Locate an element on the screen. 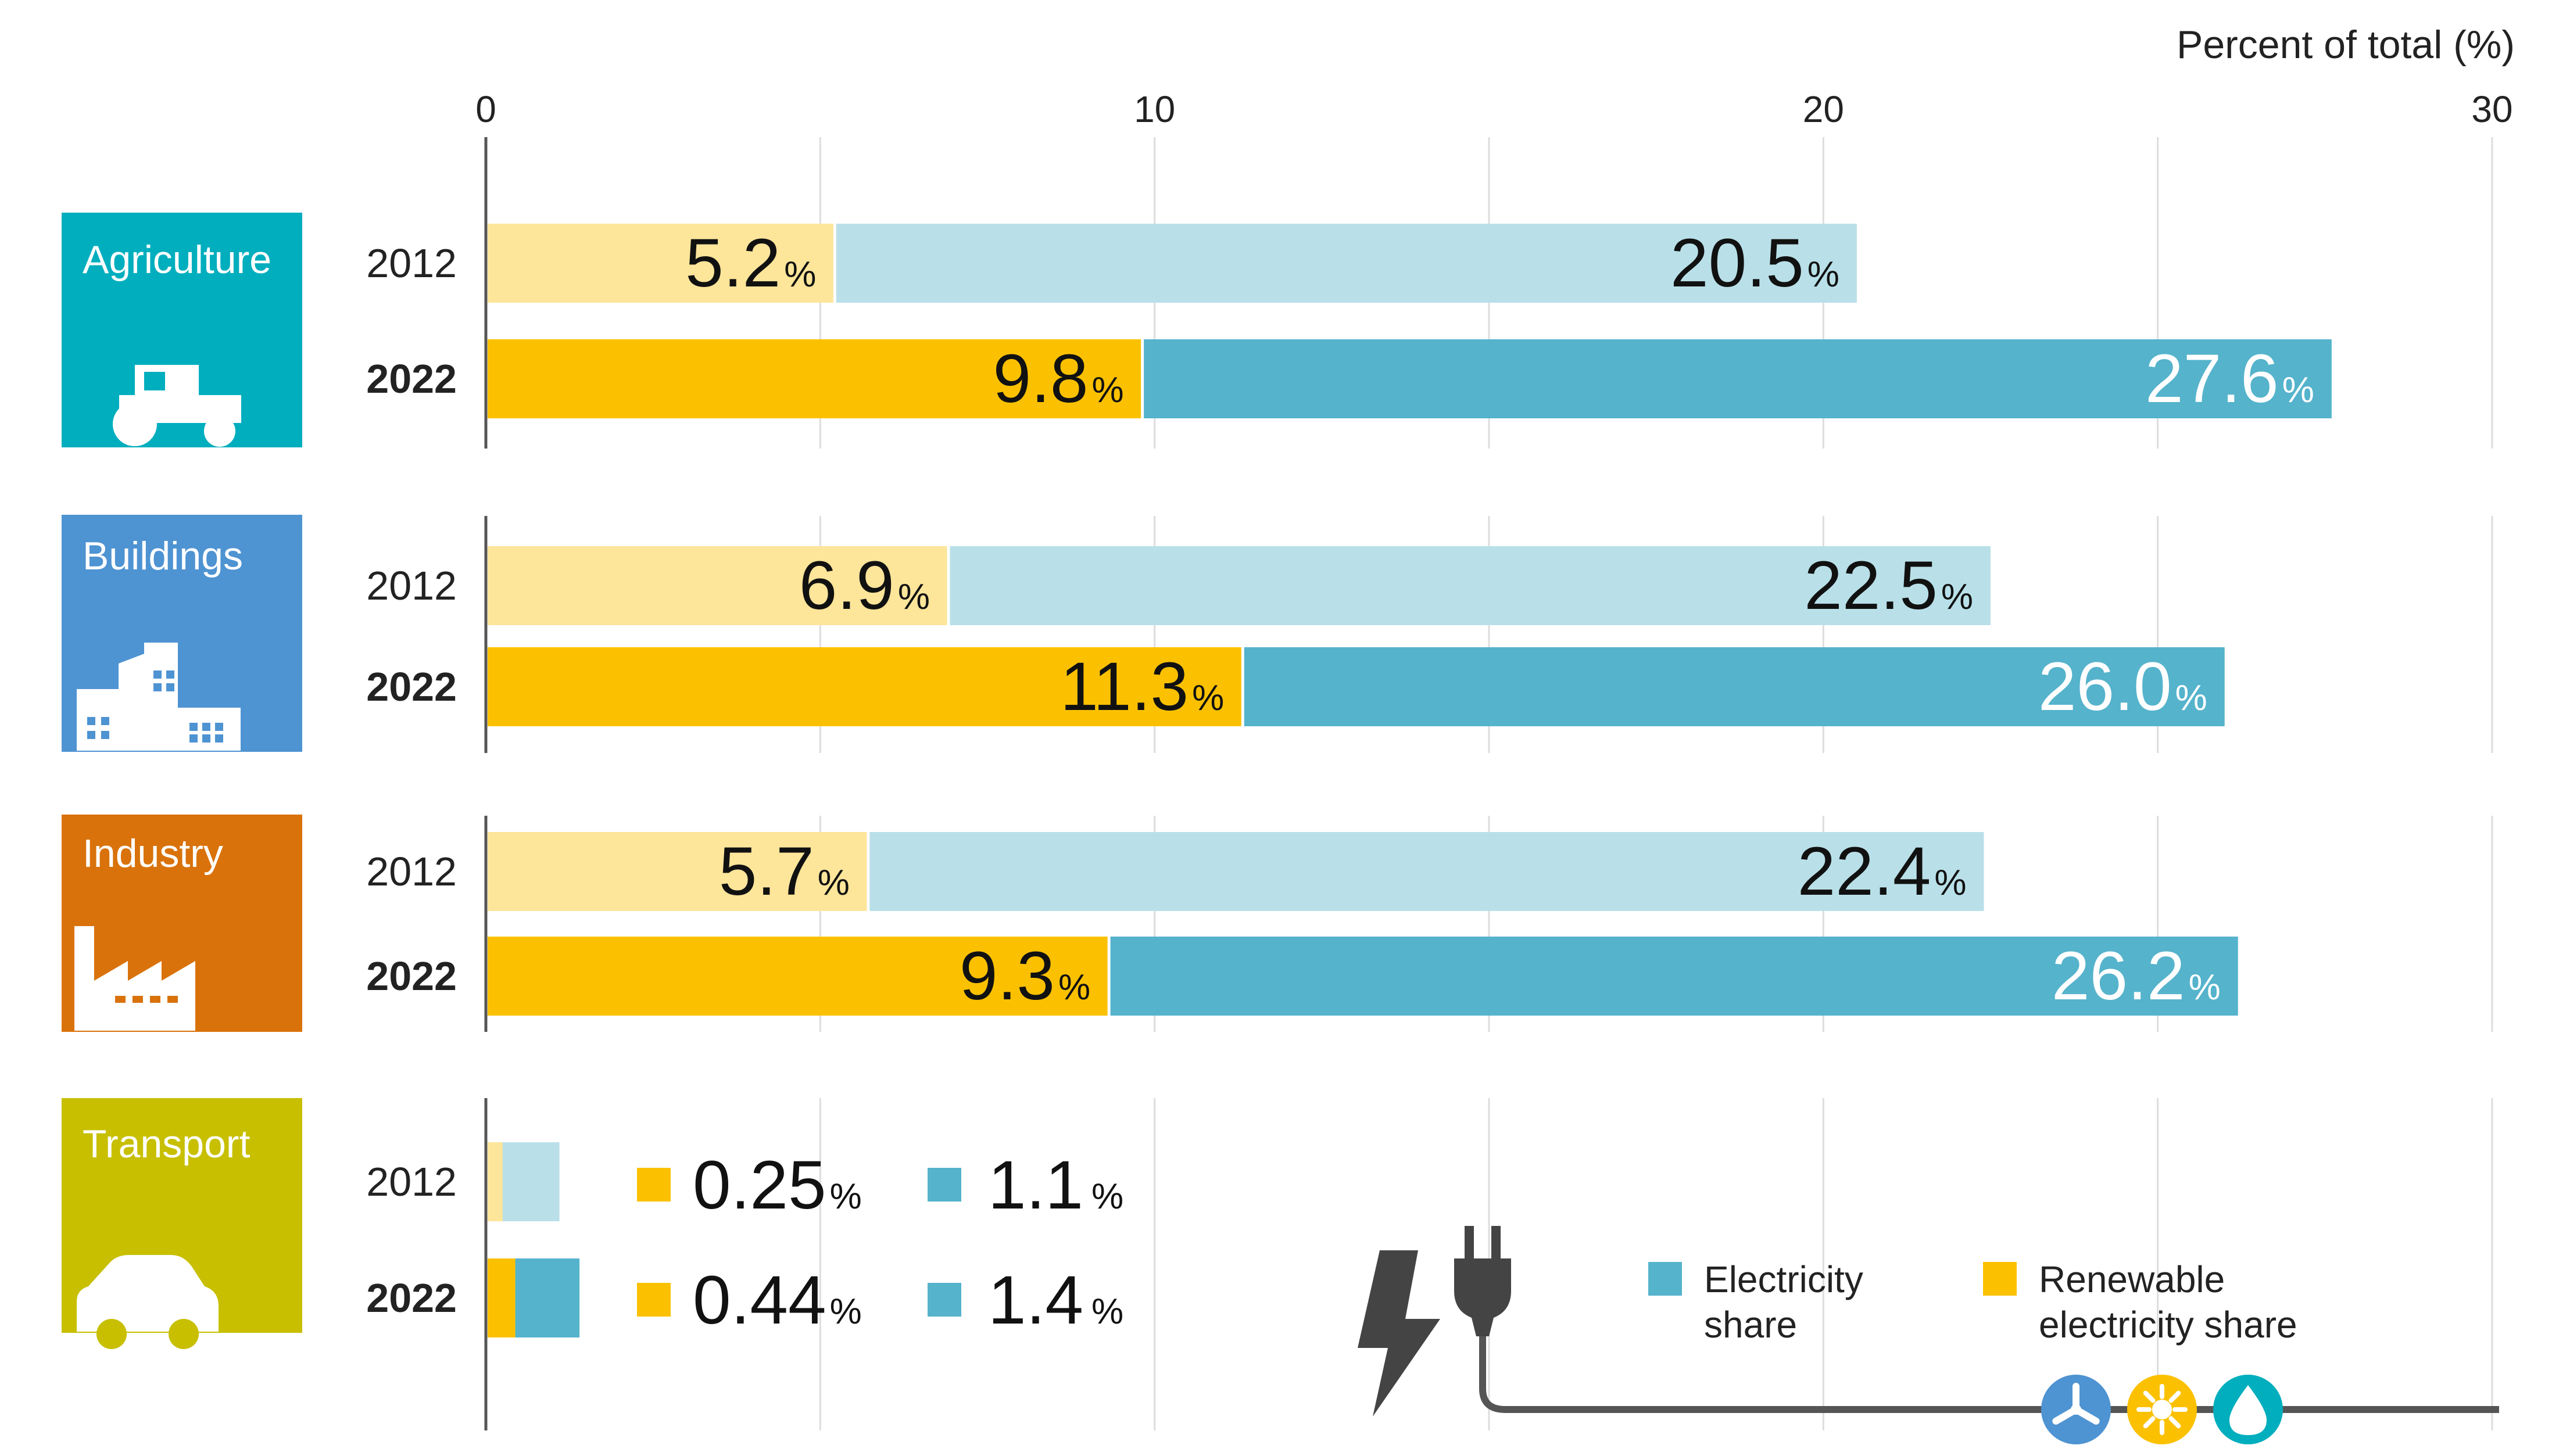 This screenshot has width=2570, height=1456. x-tick-label-20: 20 is located at coordinates (1824, 109).